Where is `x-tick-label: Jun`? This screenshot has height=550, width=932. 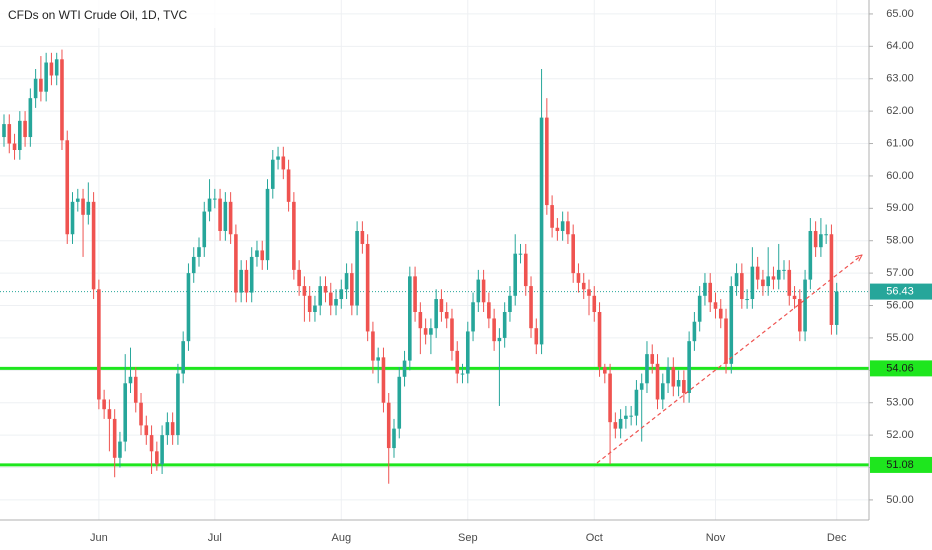 x-tick-label: Jun is located at coordinates (99, 538).